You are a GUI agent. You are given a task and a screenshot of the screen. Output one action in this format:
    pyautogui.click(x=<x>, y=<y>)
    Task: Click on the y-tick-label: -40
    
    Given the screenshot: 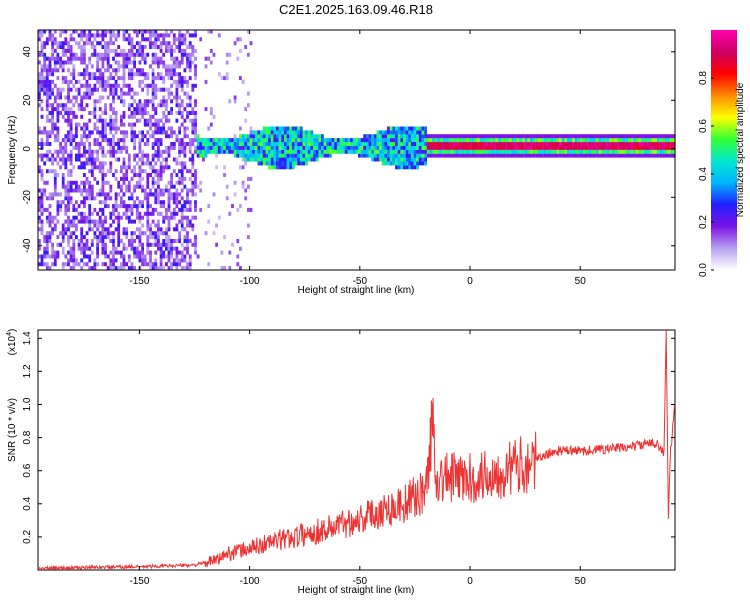 What is the action you would take?
    pyautogui.click(x=27, y=245)
    